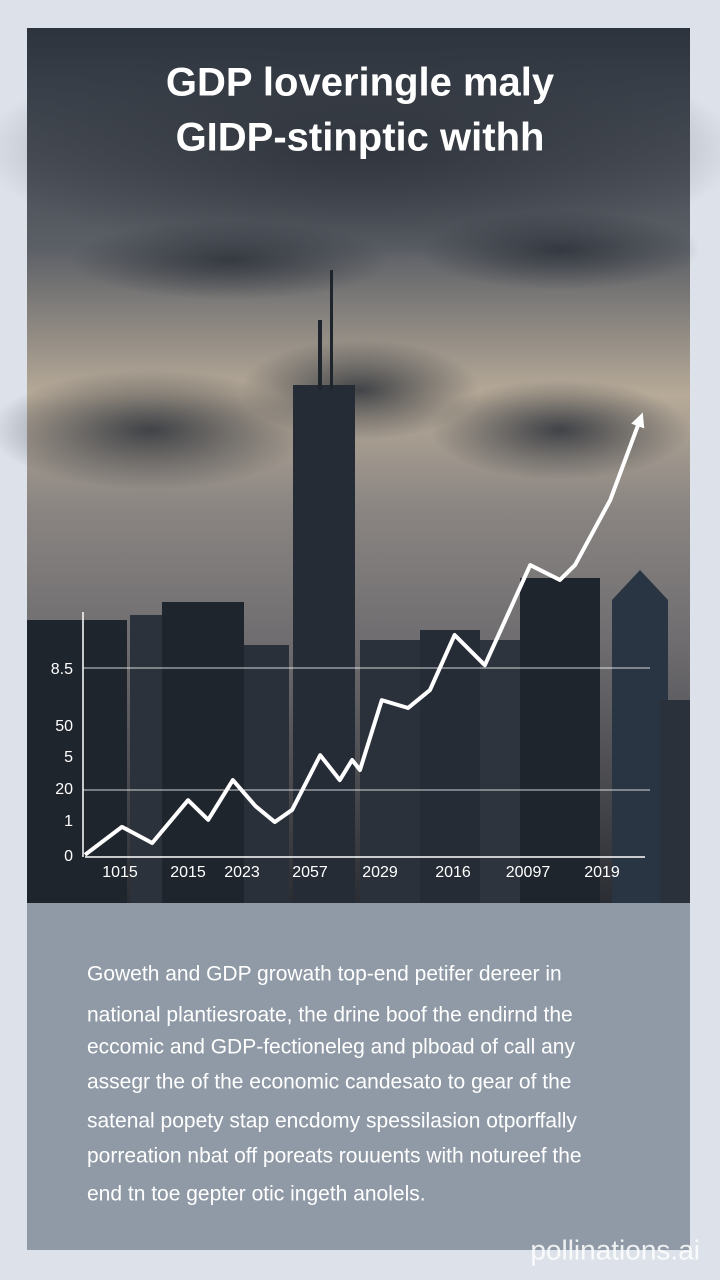 This screenshot has width=720, height=1280. I want to click on y-axis-label: 5, so click(68, 757).